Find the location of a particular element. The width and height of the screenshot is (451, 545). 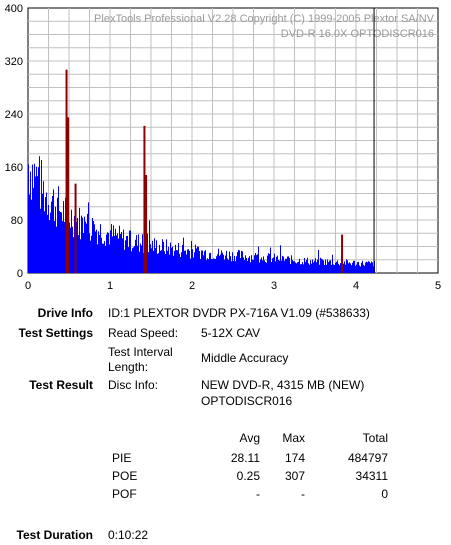

x-tick-label: 2 is located at coordinates (192, 286).